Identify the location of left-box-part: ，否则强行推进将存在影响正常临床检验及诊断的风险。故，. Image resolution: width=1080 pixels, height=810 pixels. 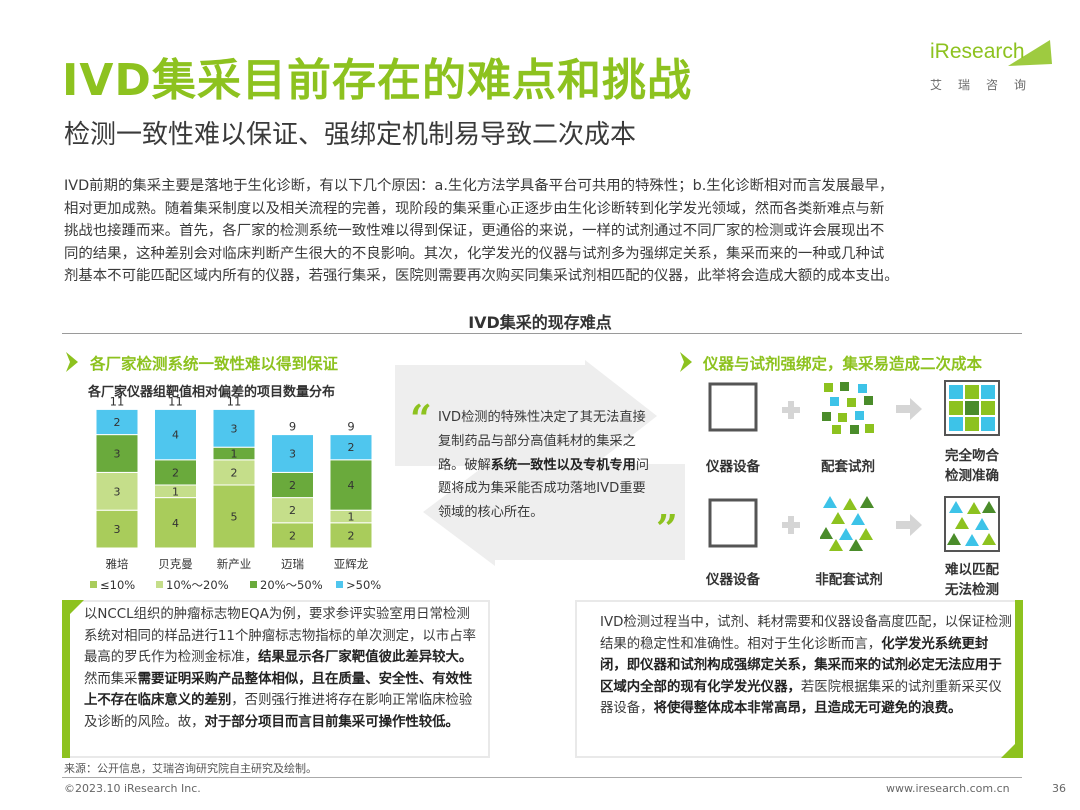
(278, 711).